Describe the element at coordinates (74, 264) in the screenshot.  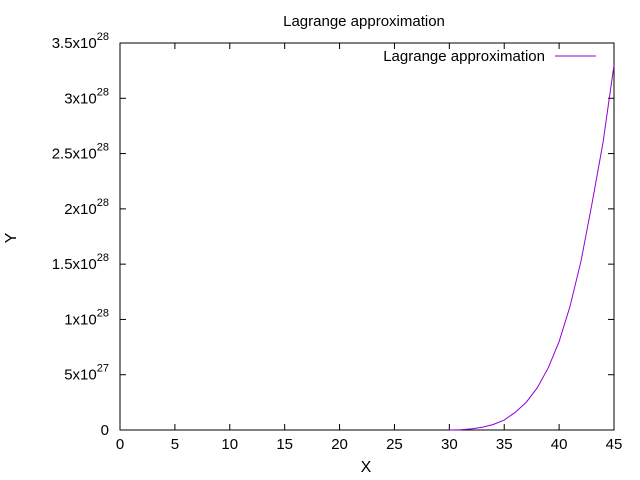
I see `y-tick-mantissa: 1.5x10` at that location.